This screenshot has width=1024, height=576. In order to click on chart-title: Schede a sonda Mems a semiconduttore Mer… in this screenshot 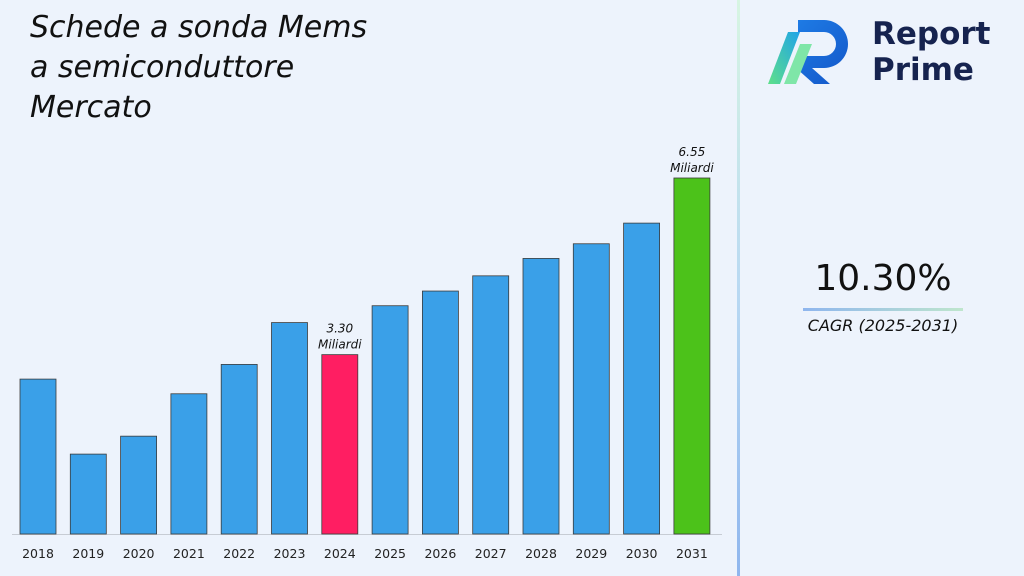, I will do `click(240, 68)`.